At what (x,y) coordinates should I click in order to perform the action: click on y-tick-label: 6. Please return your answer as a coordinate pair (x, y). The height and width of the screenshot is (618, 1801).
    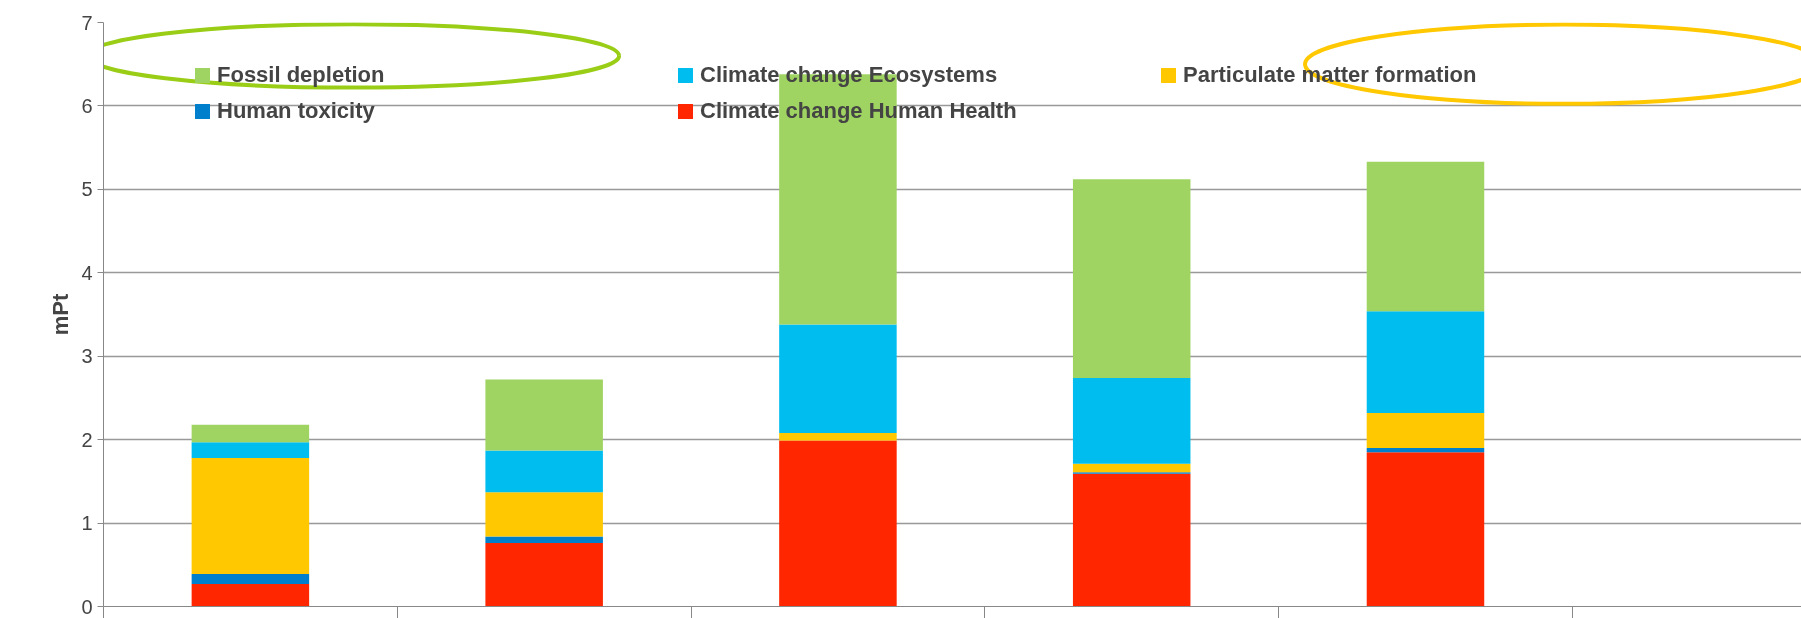
    Looking at the image, I should click on (87, 105).